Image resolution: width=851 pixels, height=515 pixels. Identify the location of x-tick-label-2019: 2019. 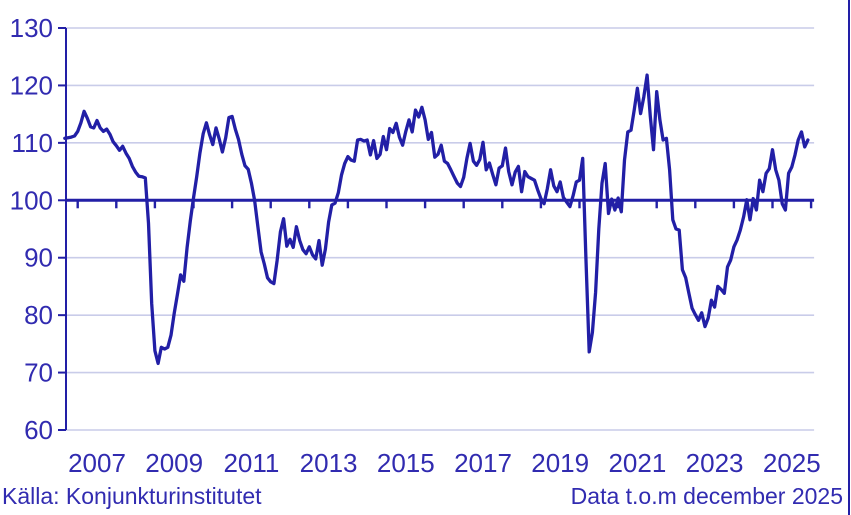
(560, 463).